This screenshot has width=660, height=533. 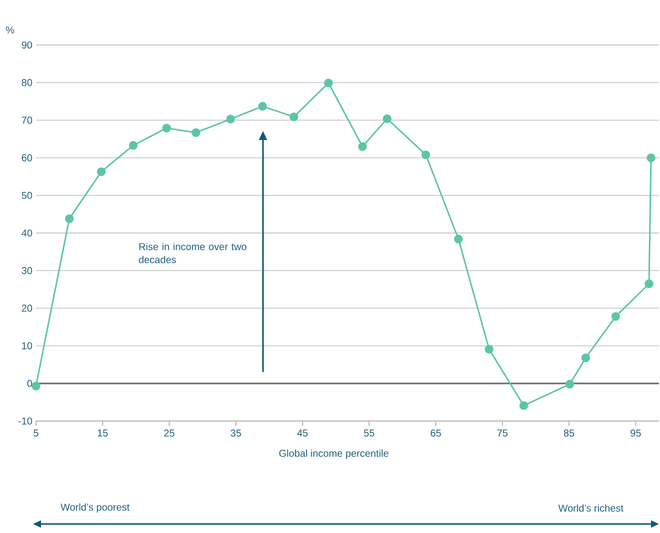 What do you see at coordinates (29, 383) in the screenshot?
I see `y-tick-label: 0` at bounding box center [29, 383].